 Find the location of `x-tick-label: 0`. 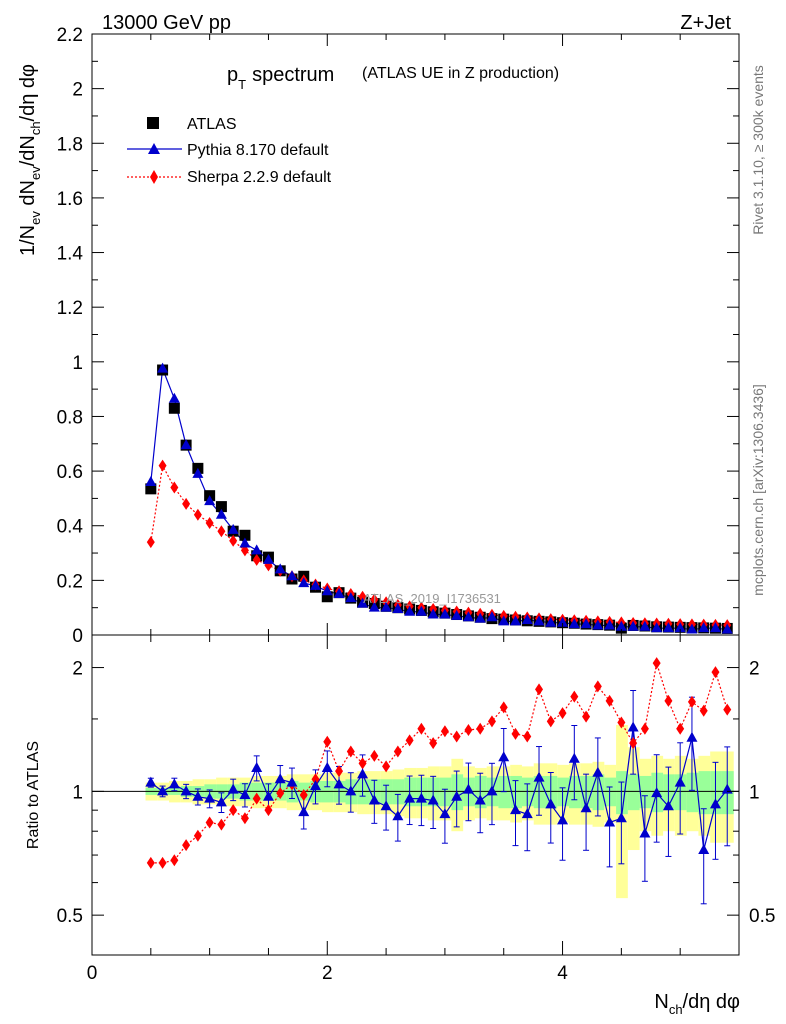

x-tick-label: 0 is located at coordinates (92, 973).